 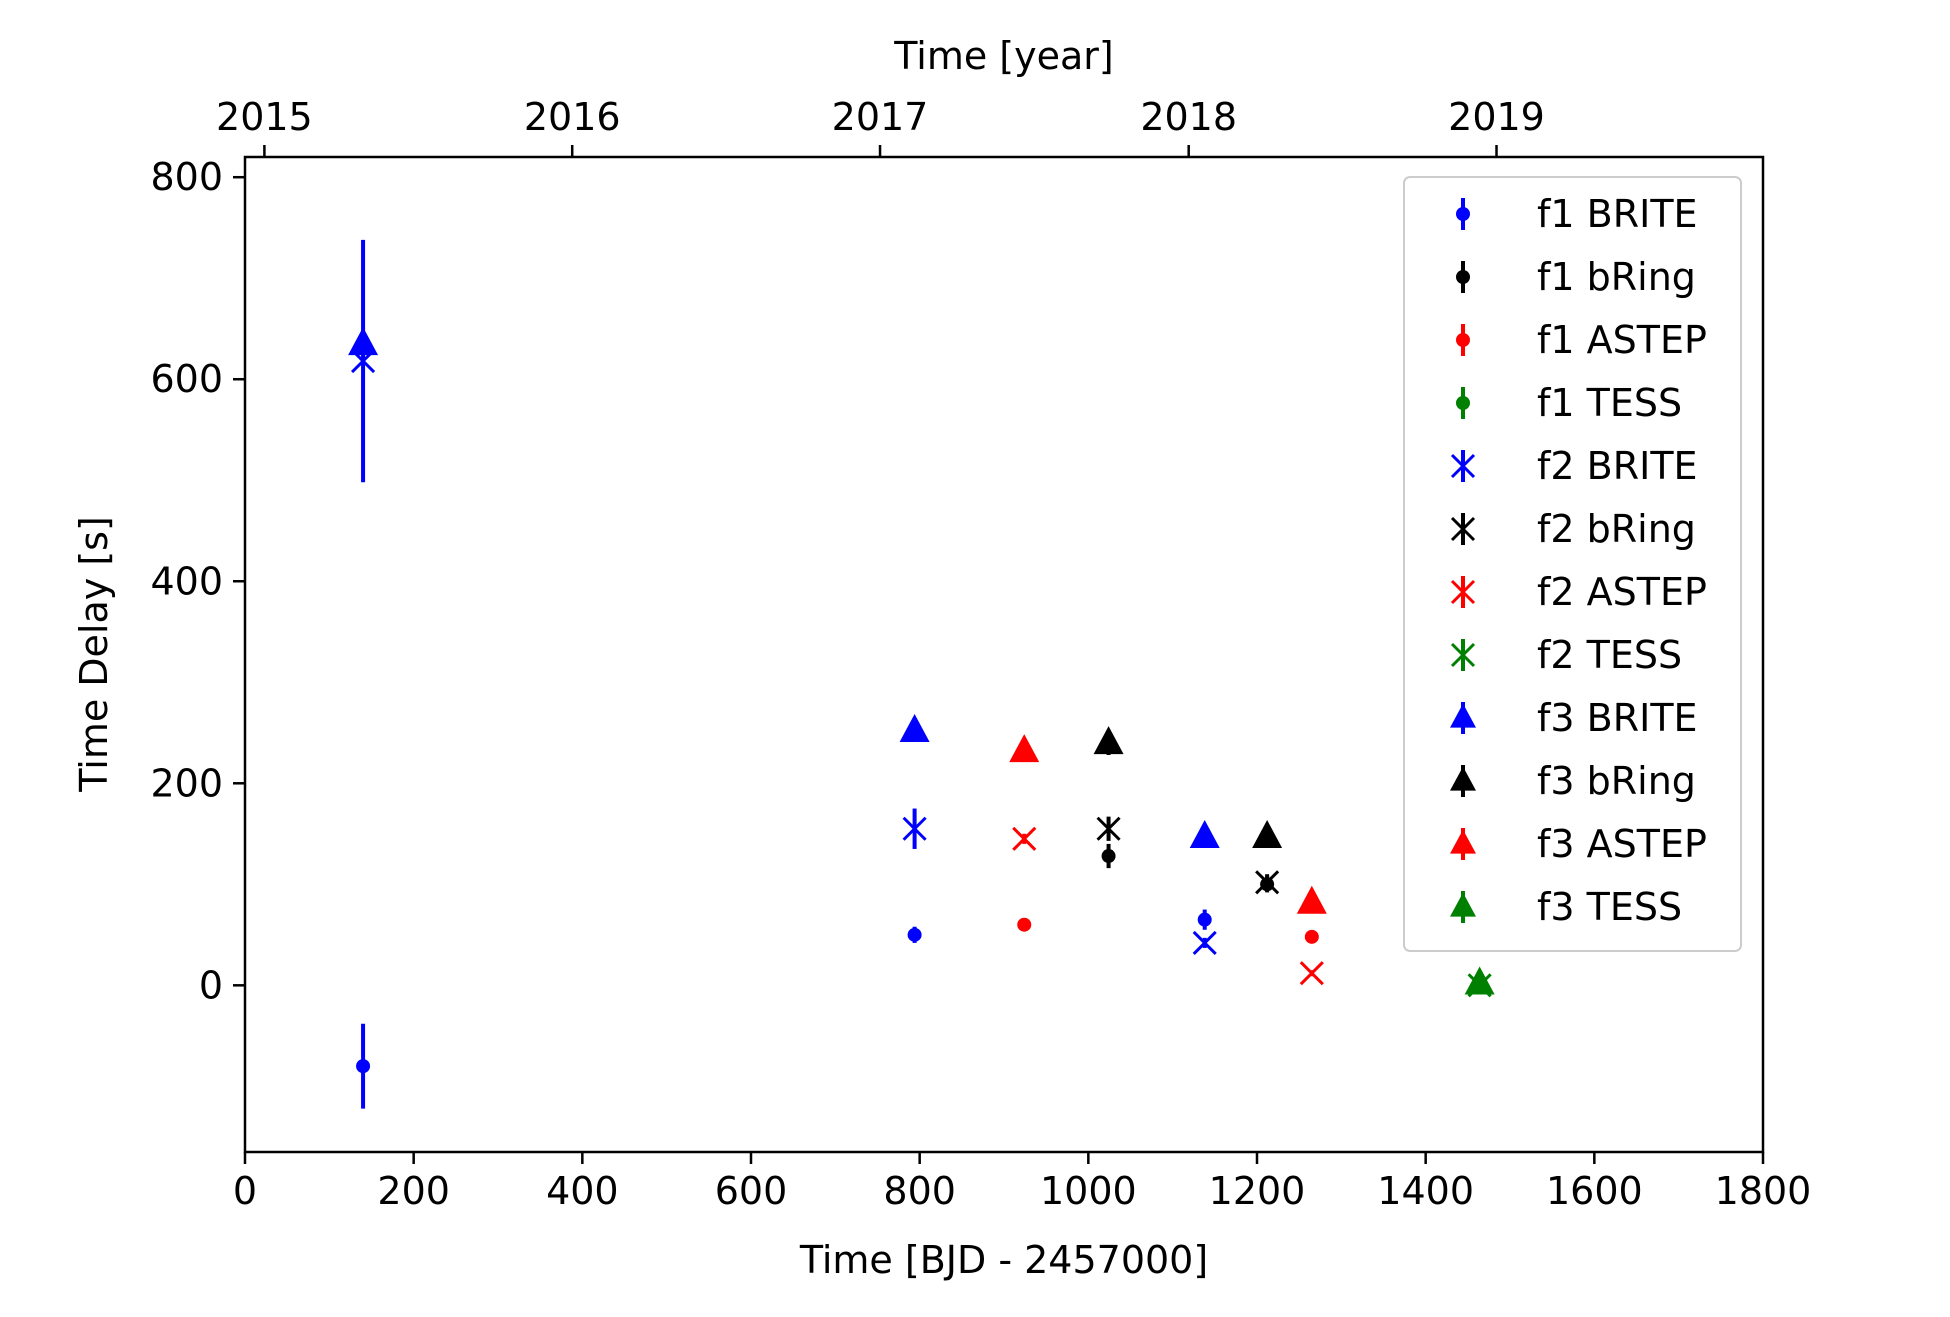 I want to click on series-f2-bring, so click(x=1188, y=855).